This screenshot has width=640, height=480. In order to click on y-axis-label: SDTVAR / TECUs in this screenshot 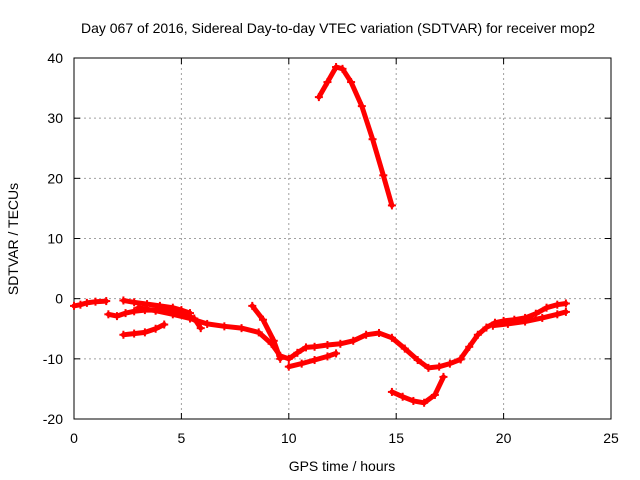, I will do `click(13, 239)`.